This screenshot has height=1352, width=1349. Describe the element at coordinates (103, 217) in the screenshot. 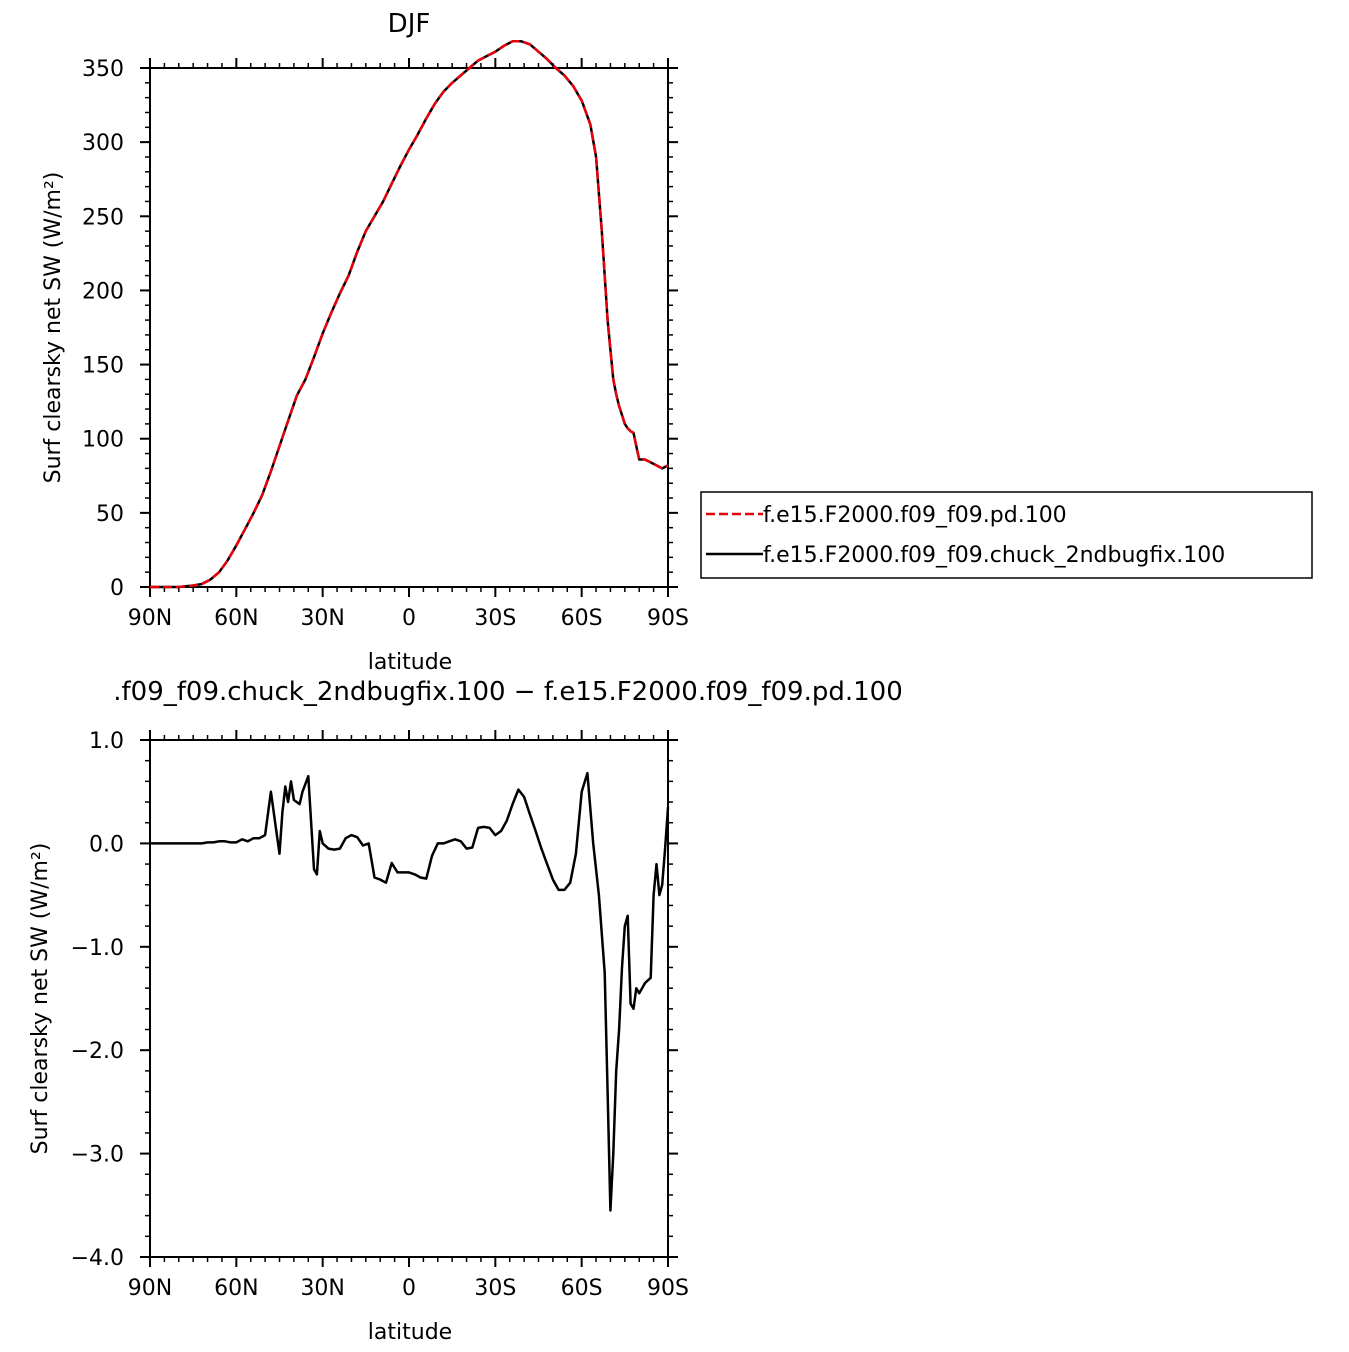

I see `y-tick-label: 250` at that location.